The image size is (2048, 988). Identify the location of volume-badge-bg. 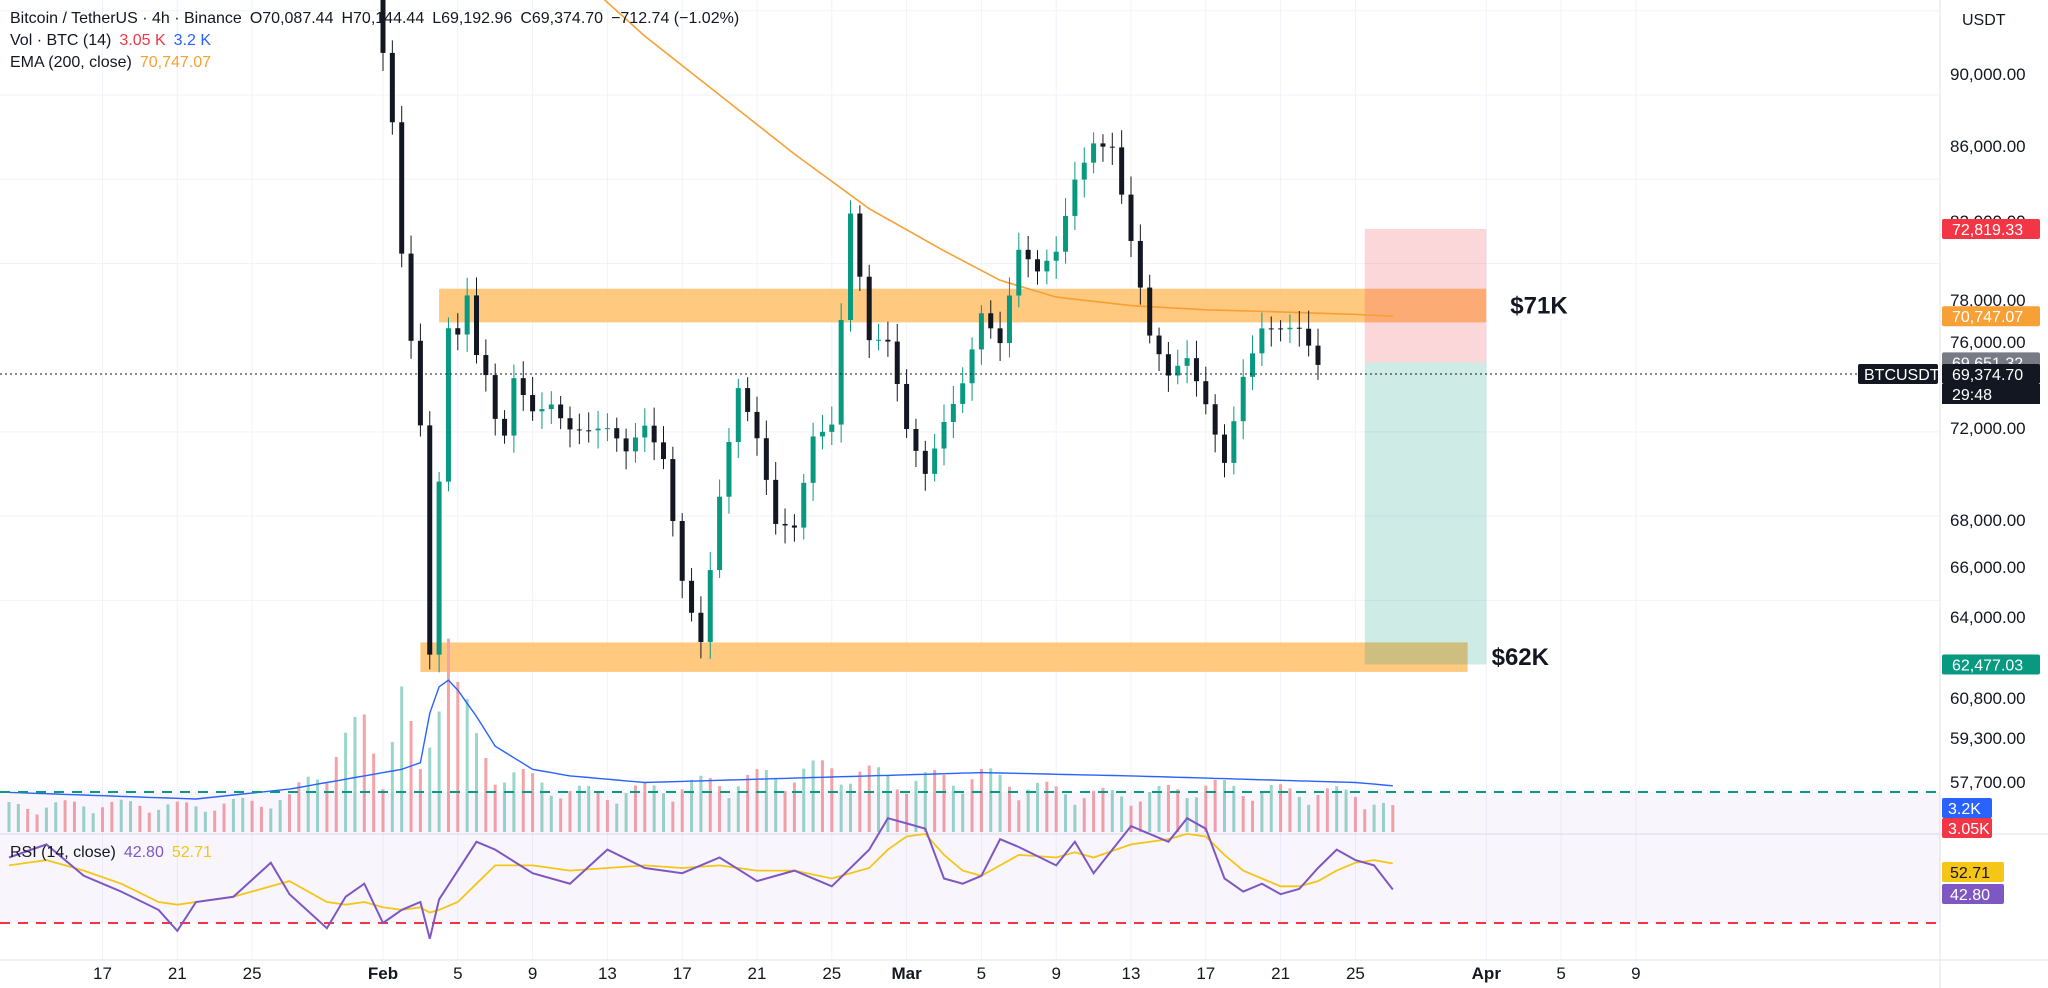
(1967, 808).